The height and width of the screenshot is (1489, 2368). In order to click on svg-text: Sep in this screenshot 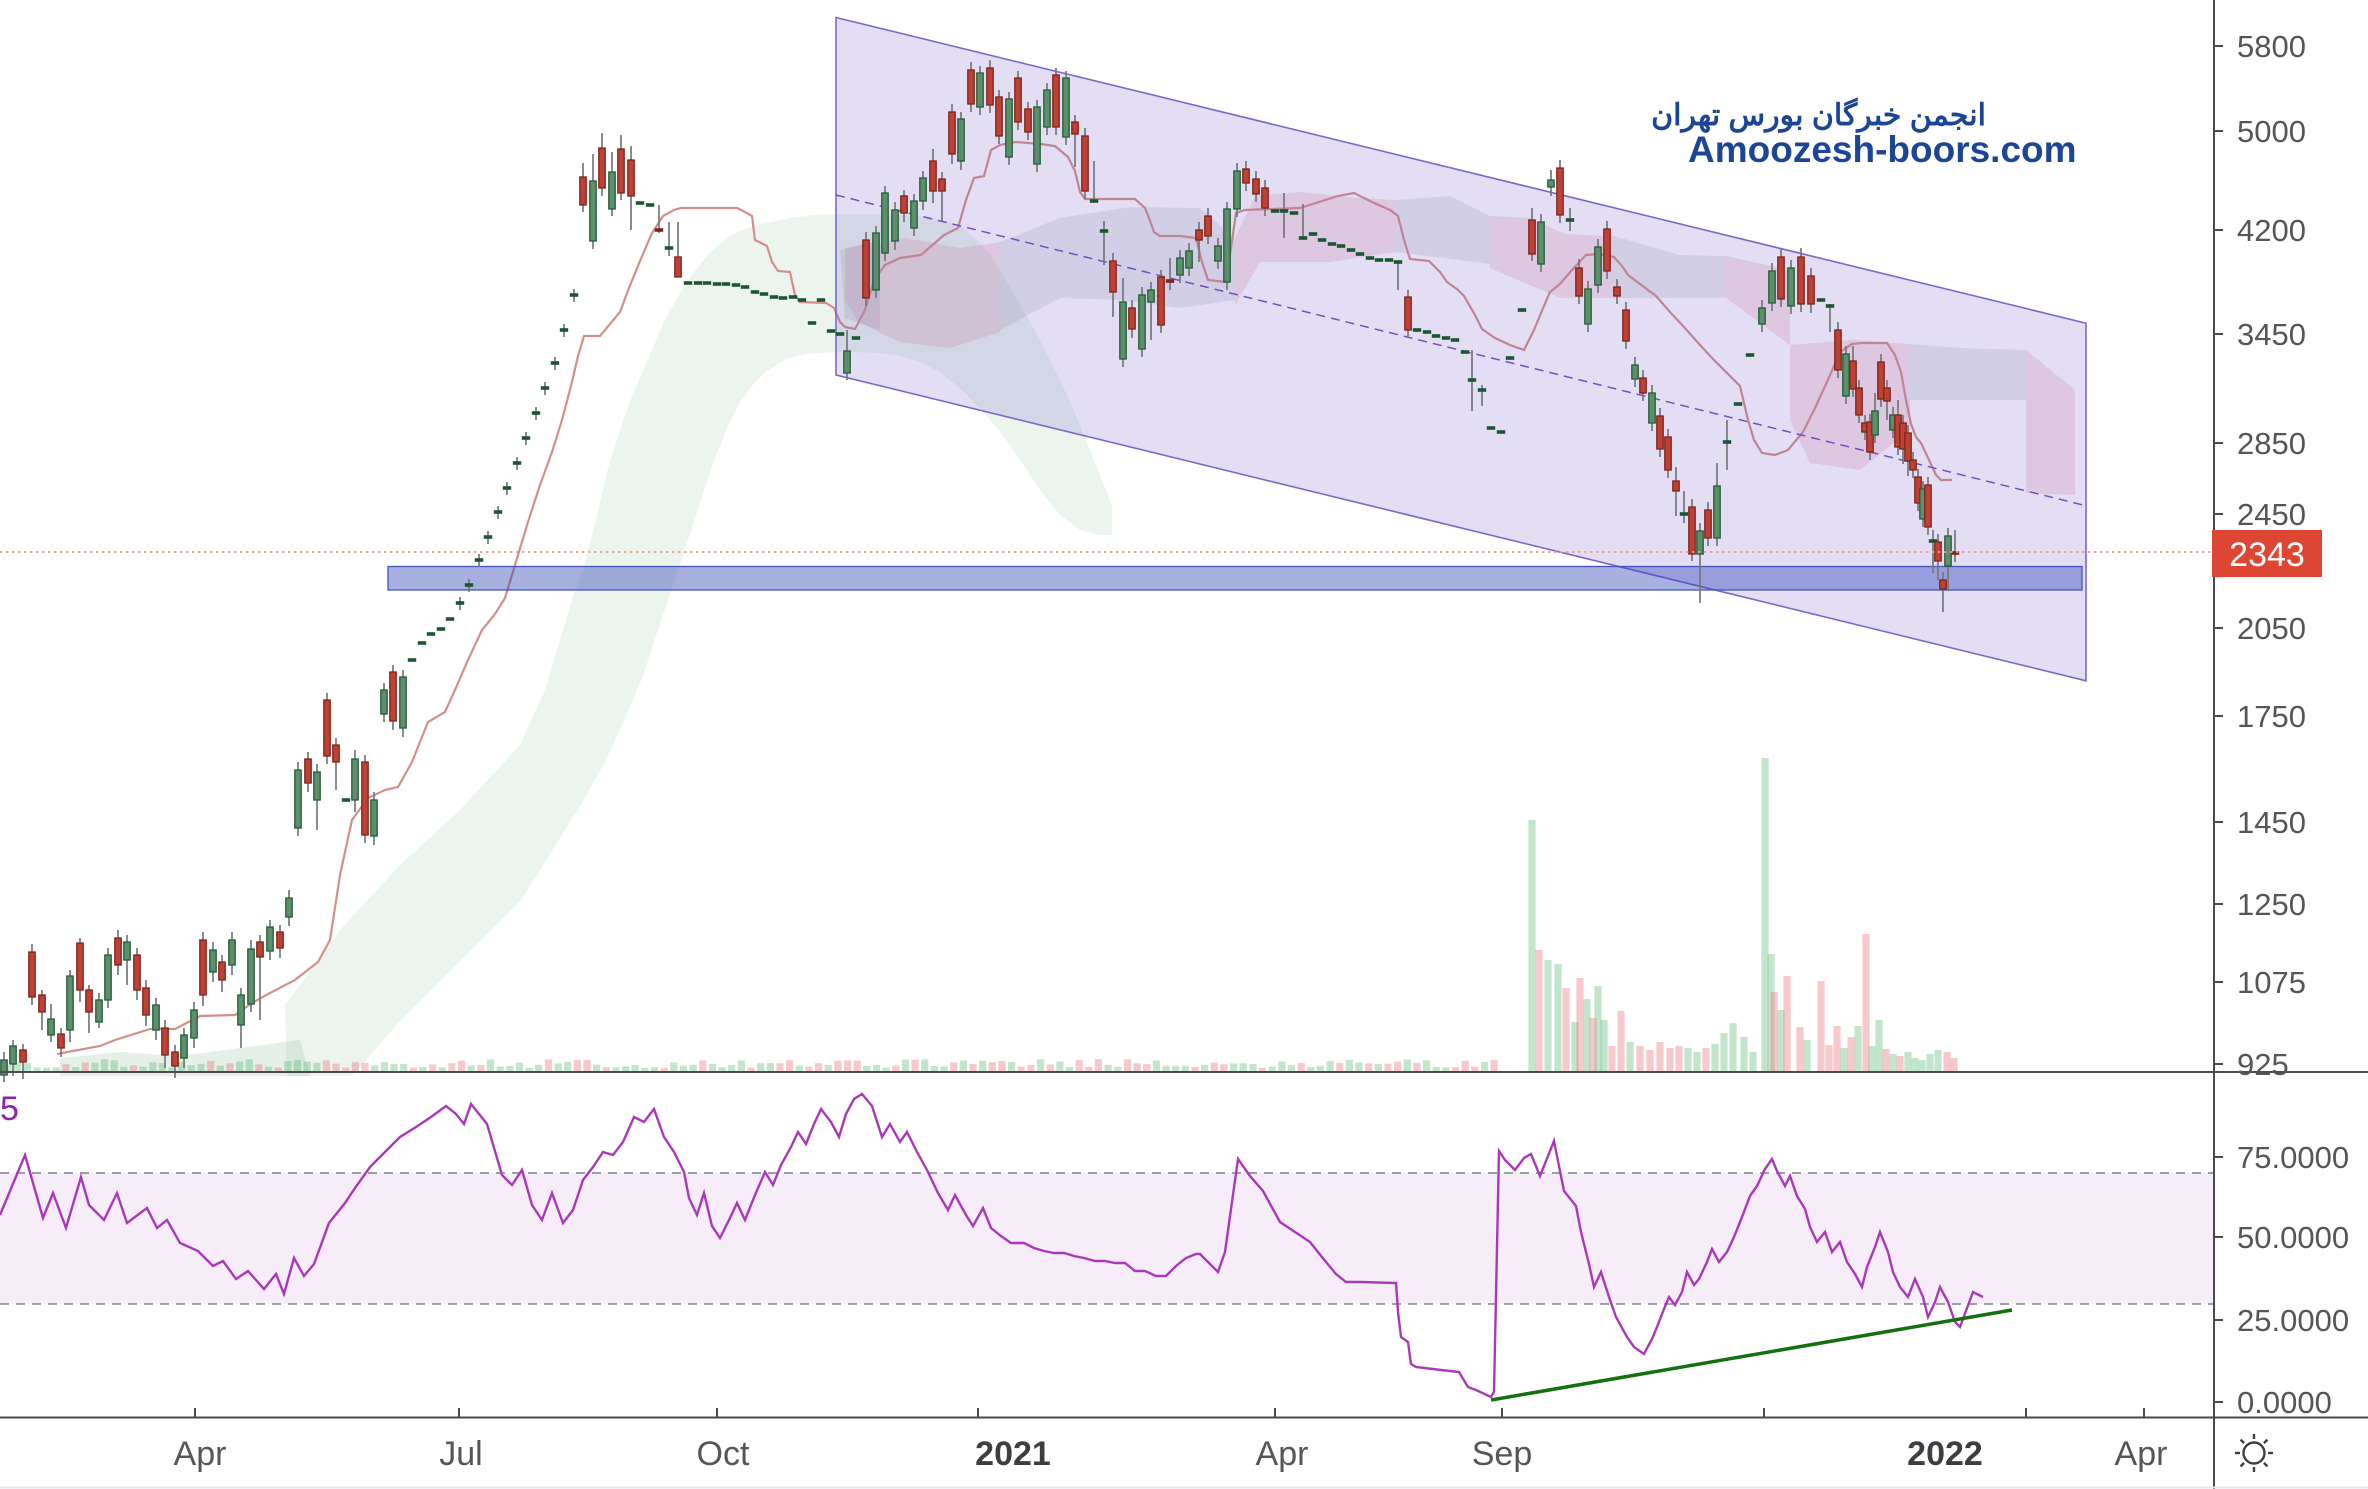, I will do `click(1502, 1454)`.